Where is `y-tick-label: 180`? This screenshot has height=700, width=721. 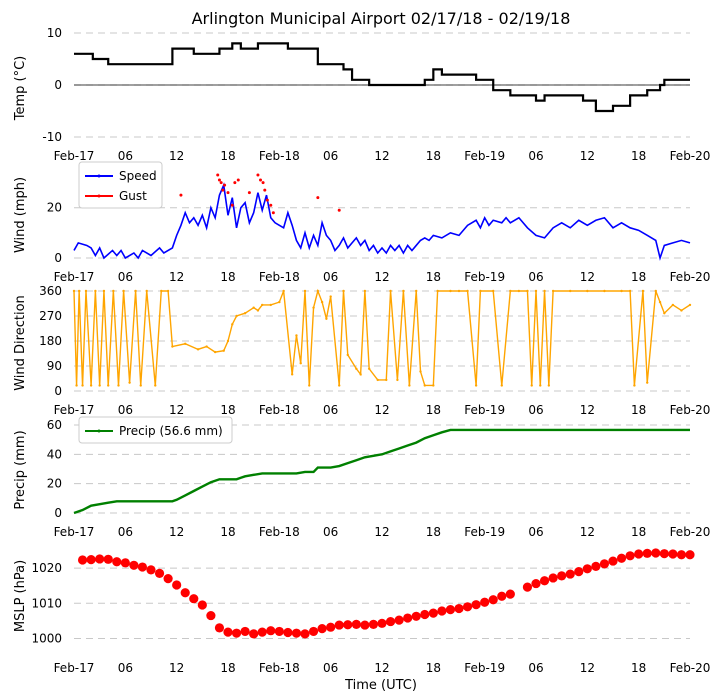 y-tick-label: 180 is located at coordinates (50, 341).